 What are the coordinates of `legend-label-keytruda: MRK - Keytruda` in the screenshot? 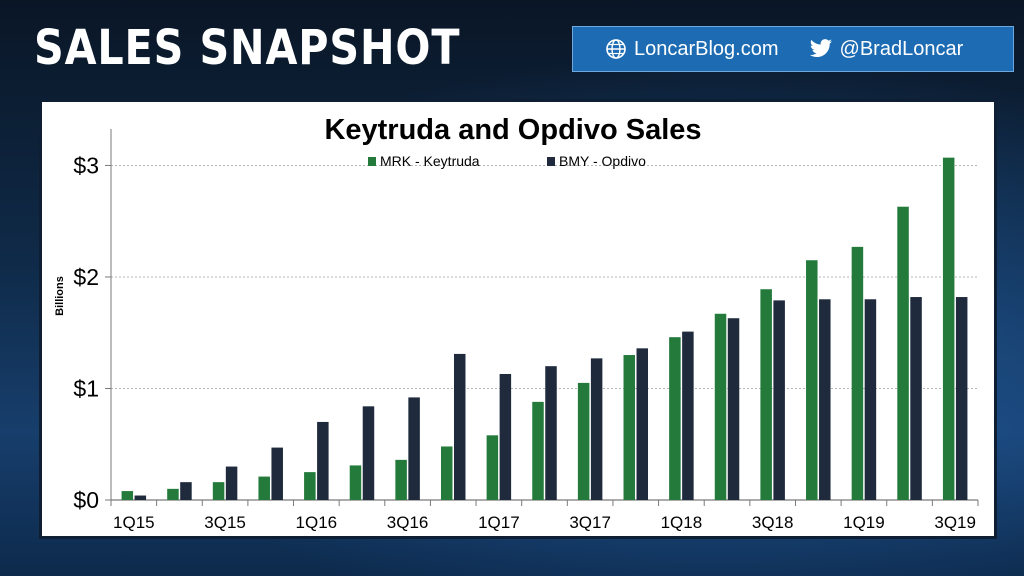 It's located at (430, 161).